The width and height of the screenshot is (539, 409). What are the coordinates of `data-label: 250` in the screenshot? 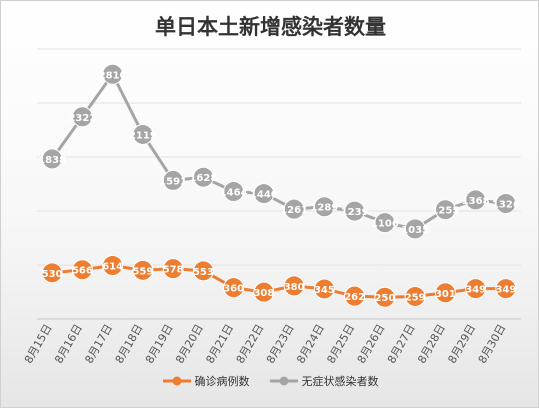 It's located at (384, 298).